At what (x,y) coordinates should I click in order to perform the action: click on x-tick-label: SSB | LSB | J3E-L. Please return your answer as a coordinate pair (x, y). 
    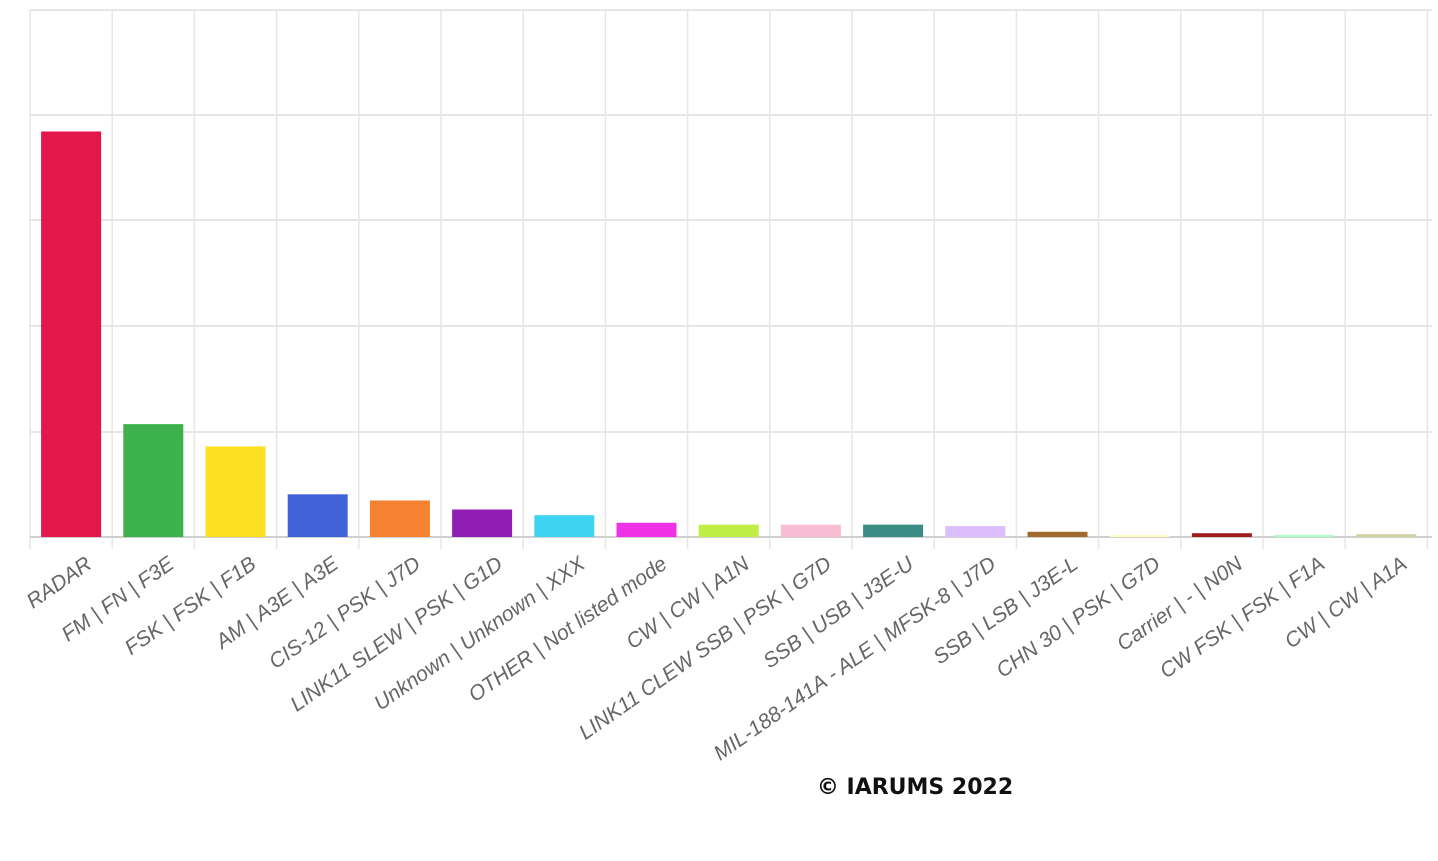
    Looking at the image, I should click on (1005, 610).